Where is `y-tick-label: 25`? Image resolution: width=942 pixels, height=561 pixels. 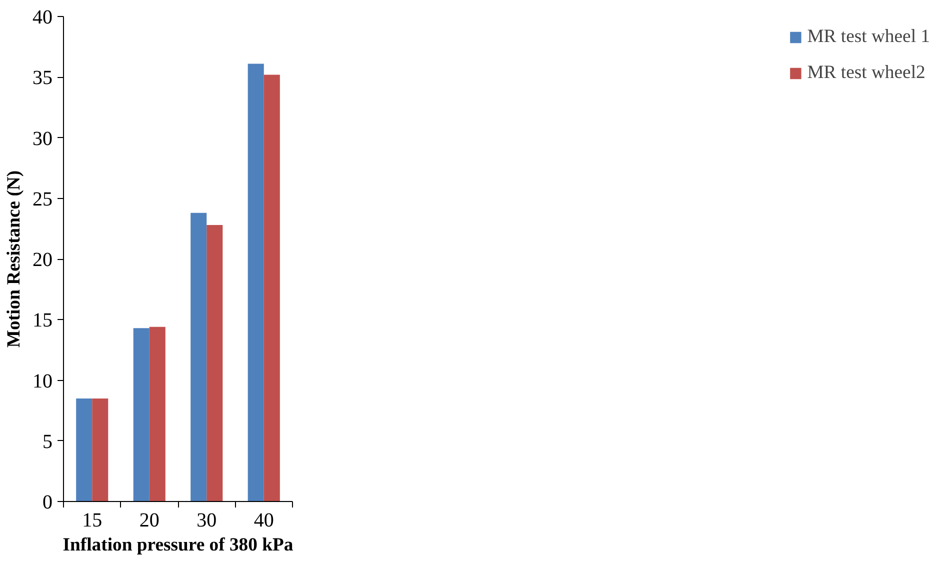 y-tick-label: 25 is located at coordinates (42, 199).